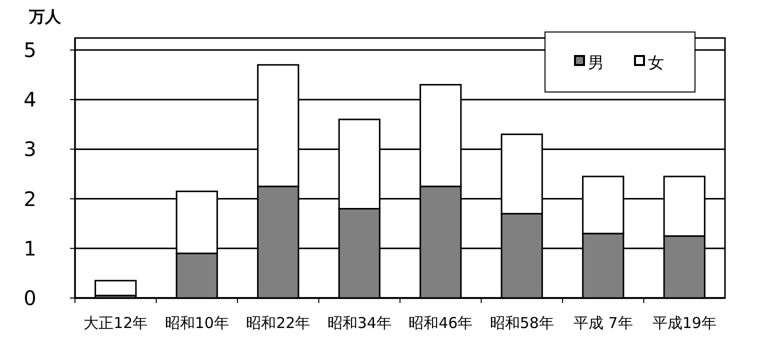 This screenshot has height=345, width=759. What do you see at coordinates (684, 323) in the screenshot?
I see `x-tick-label: 平成19年` at bounding box center [684, 323].